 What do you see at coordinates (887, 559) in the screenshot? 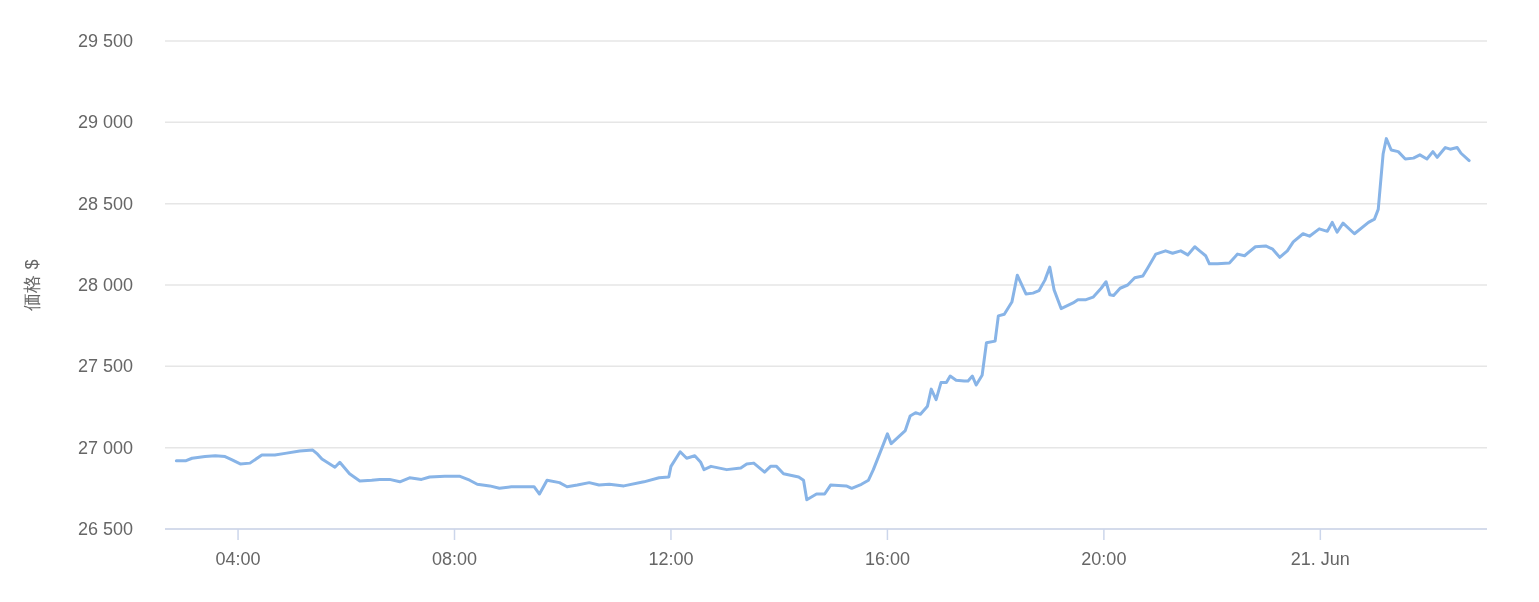
I see `x-tick-label: 16:00` at bounding box center [887, 559].